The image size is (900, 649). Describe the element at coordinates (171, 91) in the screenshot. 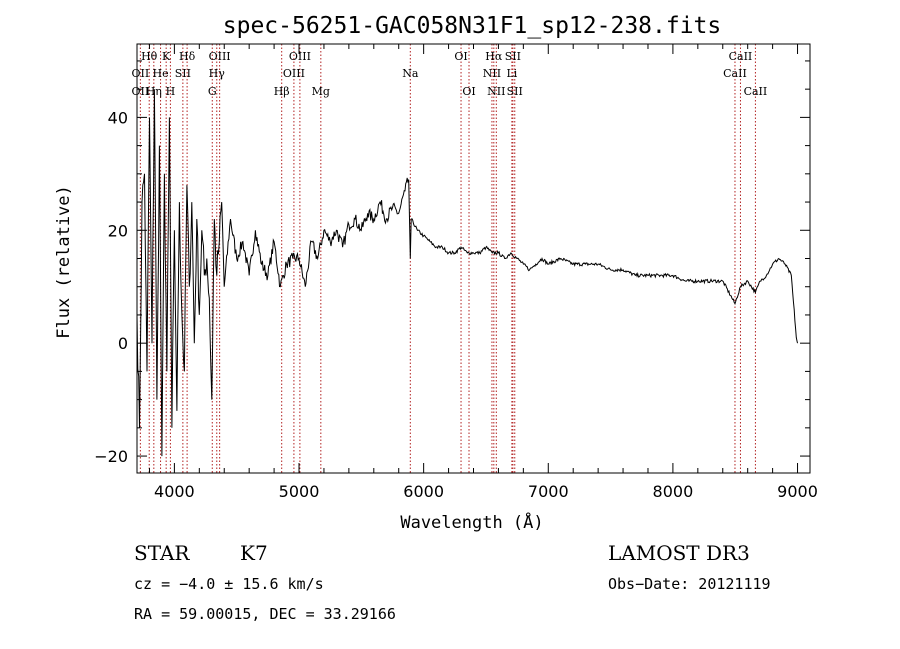

I see `spectral-line-label: H` at that location.